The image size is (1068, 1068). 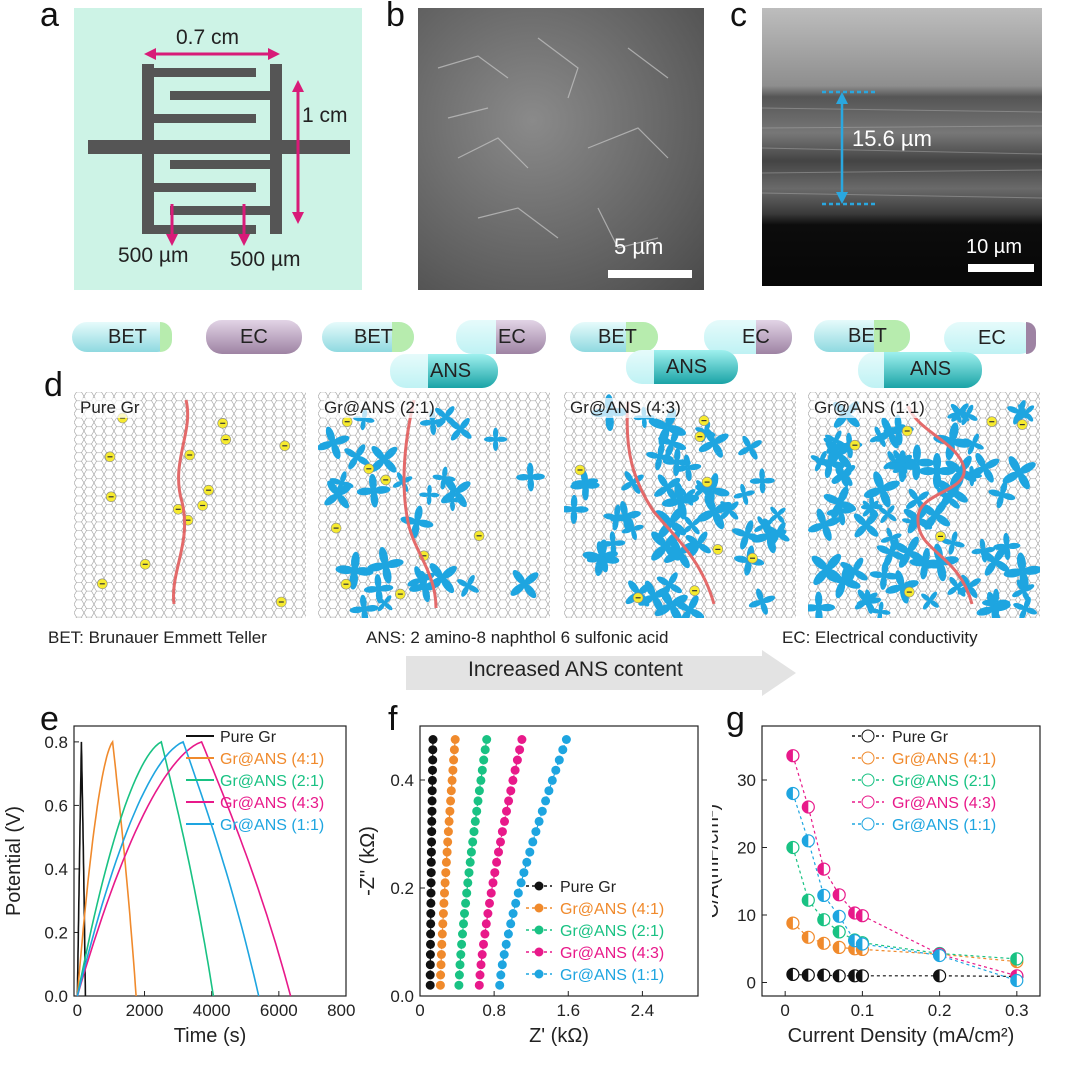 What do you see at coordinates (190, 505) in the screenshot?
I see `graphene-sheet` at bounding box center [190, 505].